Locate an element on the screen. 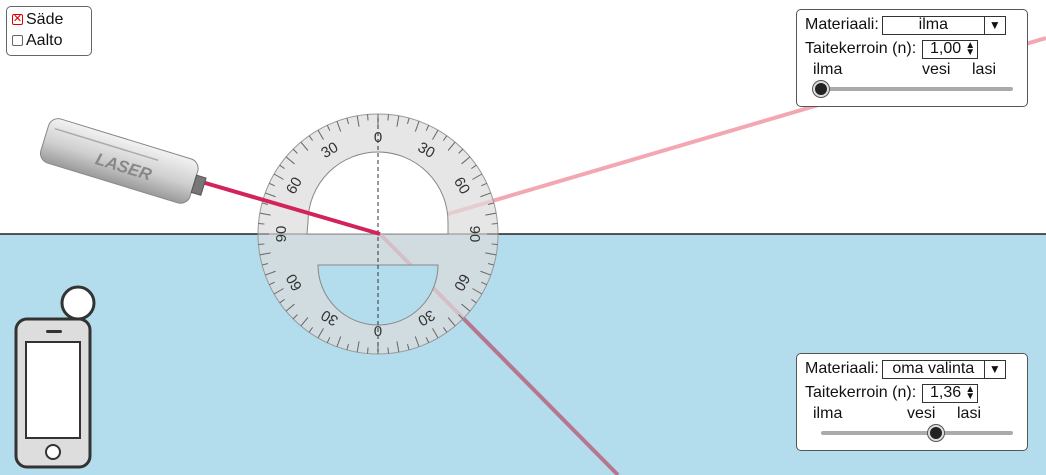 This screenshot has height=475, width=1046. intensity-meter-icon is located at coordinates (55, 377).